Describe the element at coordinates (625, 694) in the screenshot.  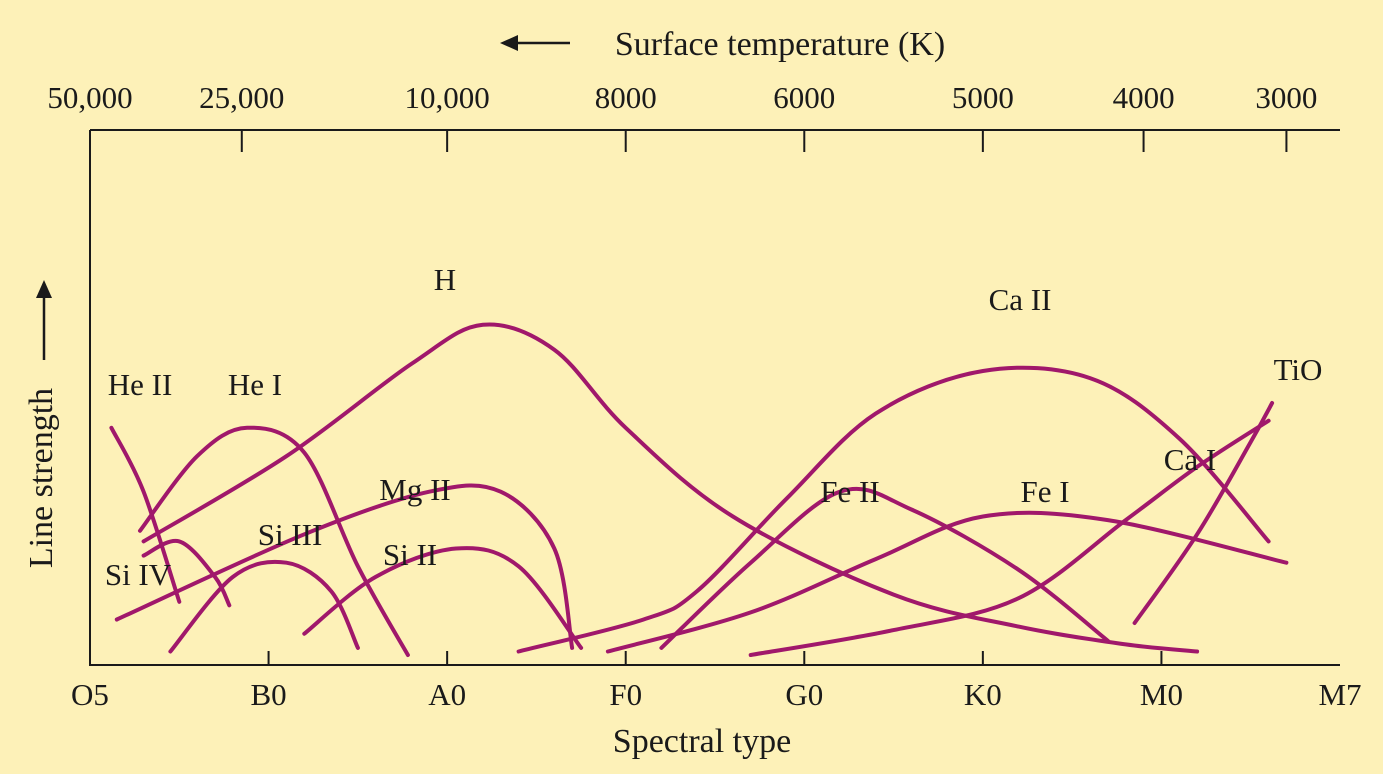
I see `x-tick-label: F0` at that location.